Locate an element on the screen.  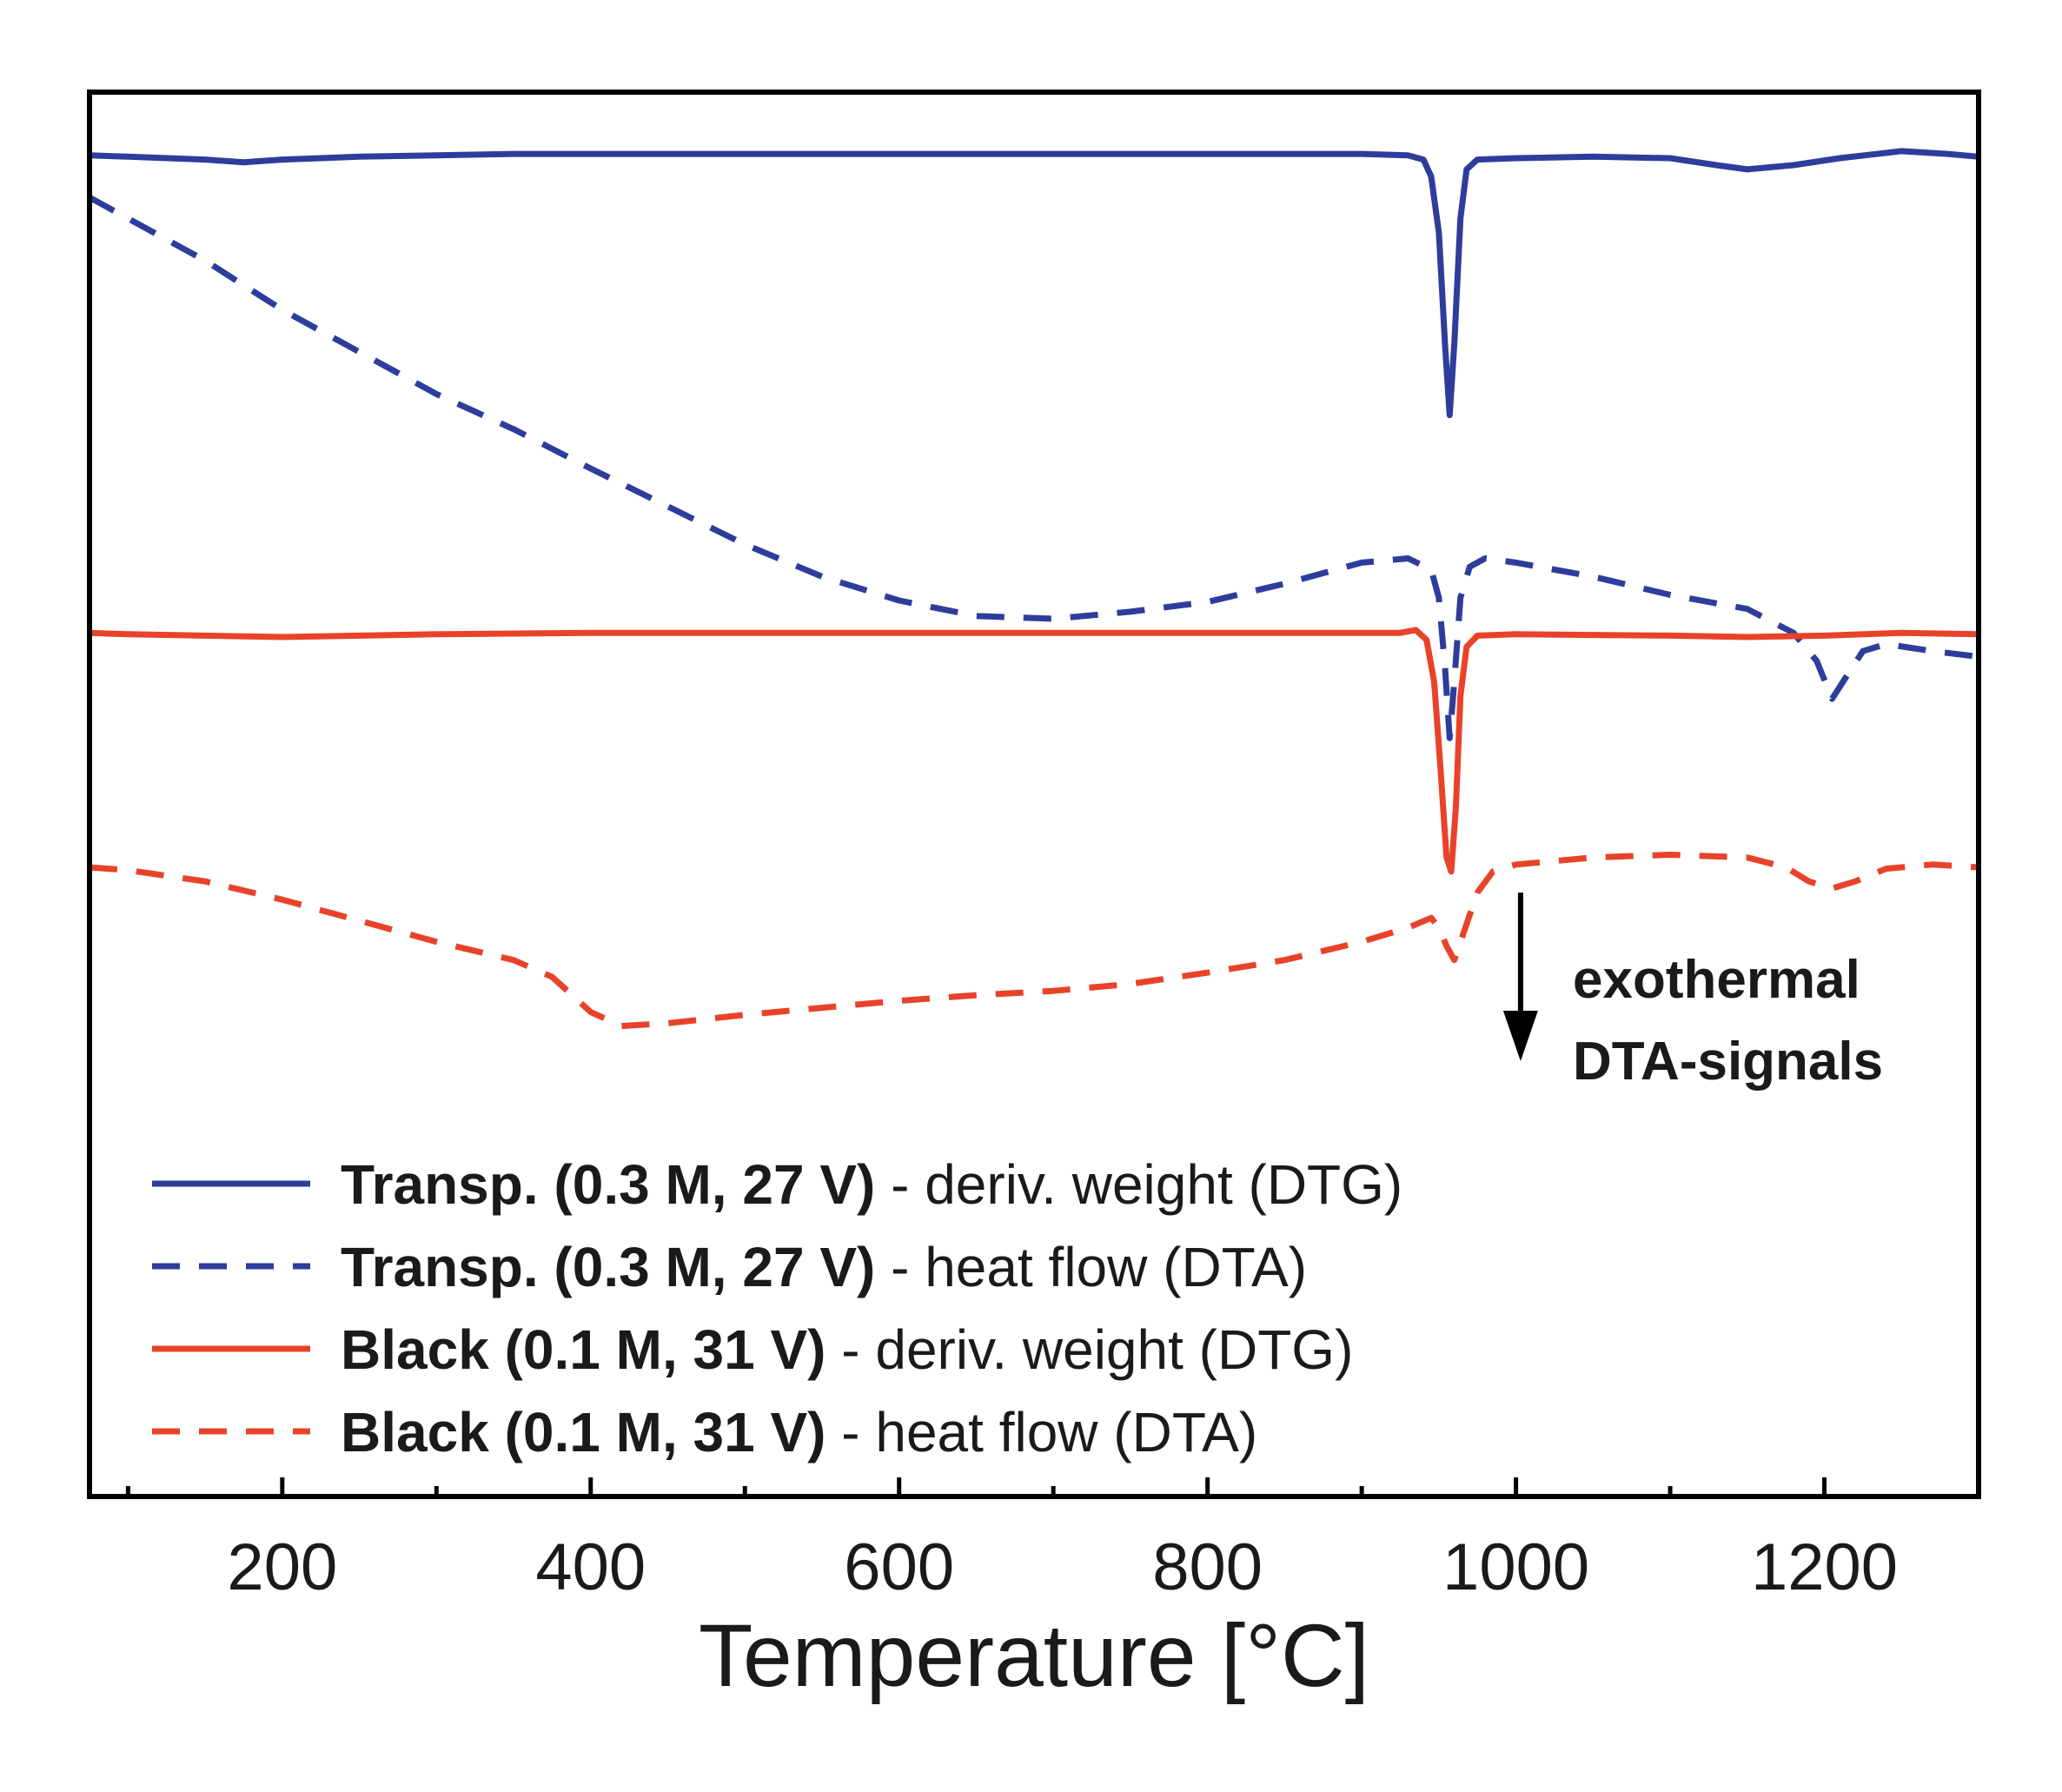
x-tick-label: 200 is located at coordinates (282, 1567).